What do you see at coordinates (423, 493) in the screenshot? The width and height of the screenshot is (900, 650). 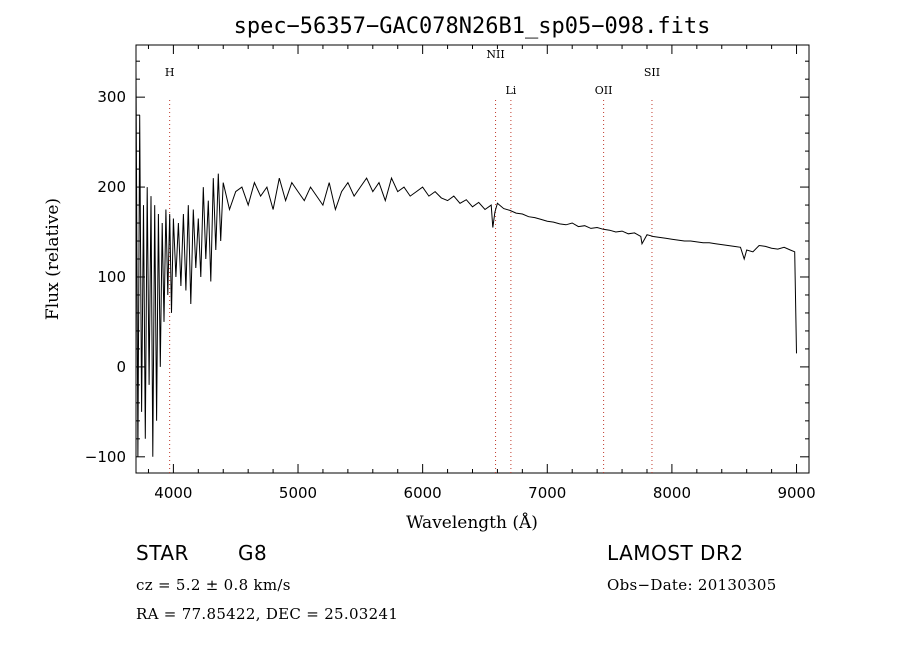 I see `x-tick-label: 6000` at bounding box center [423, 493].